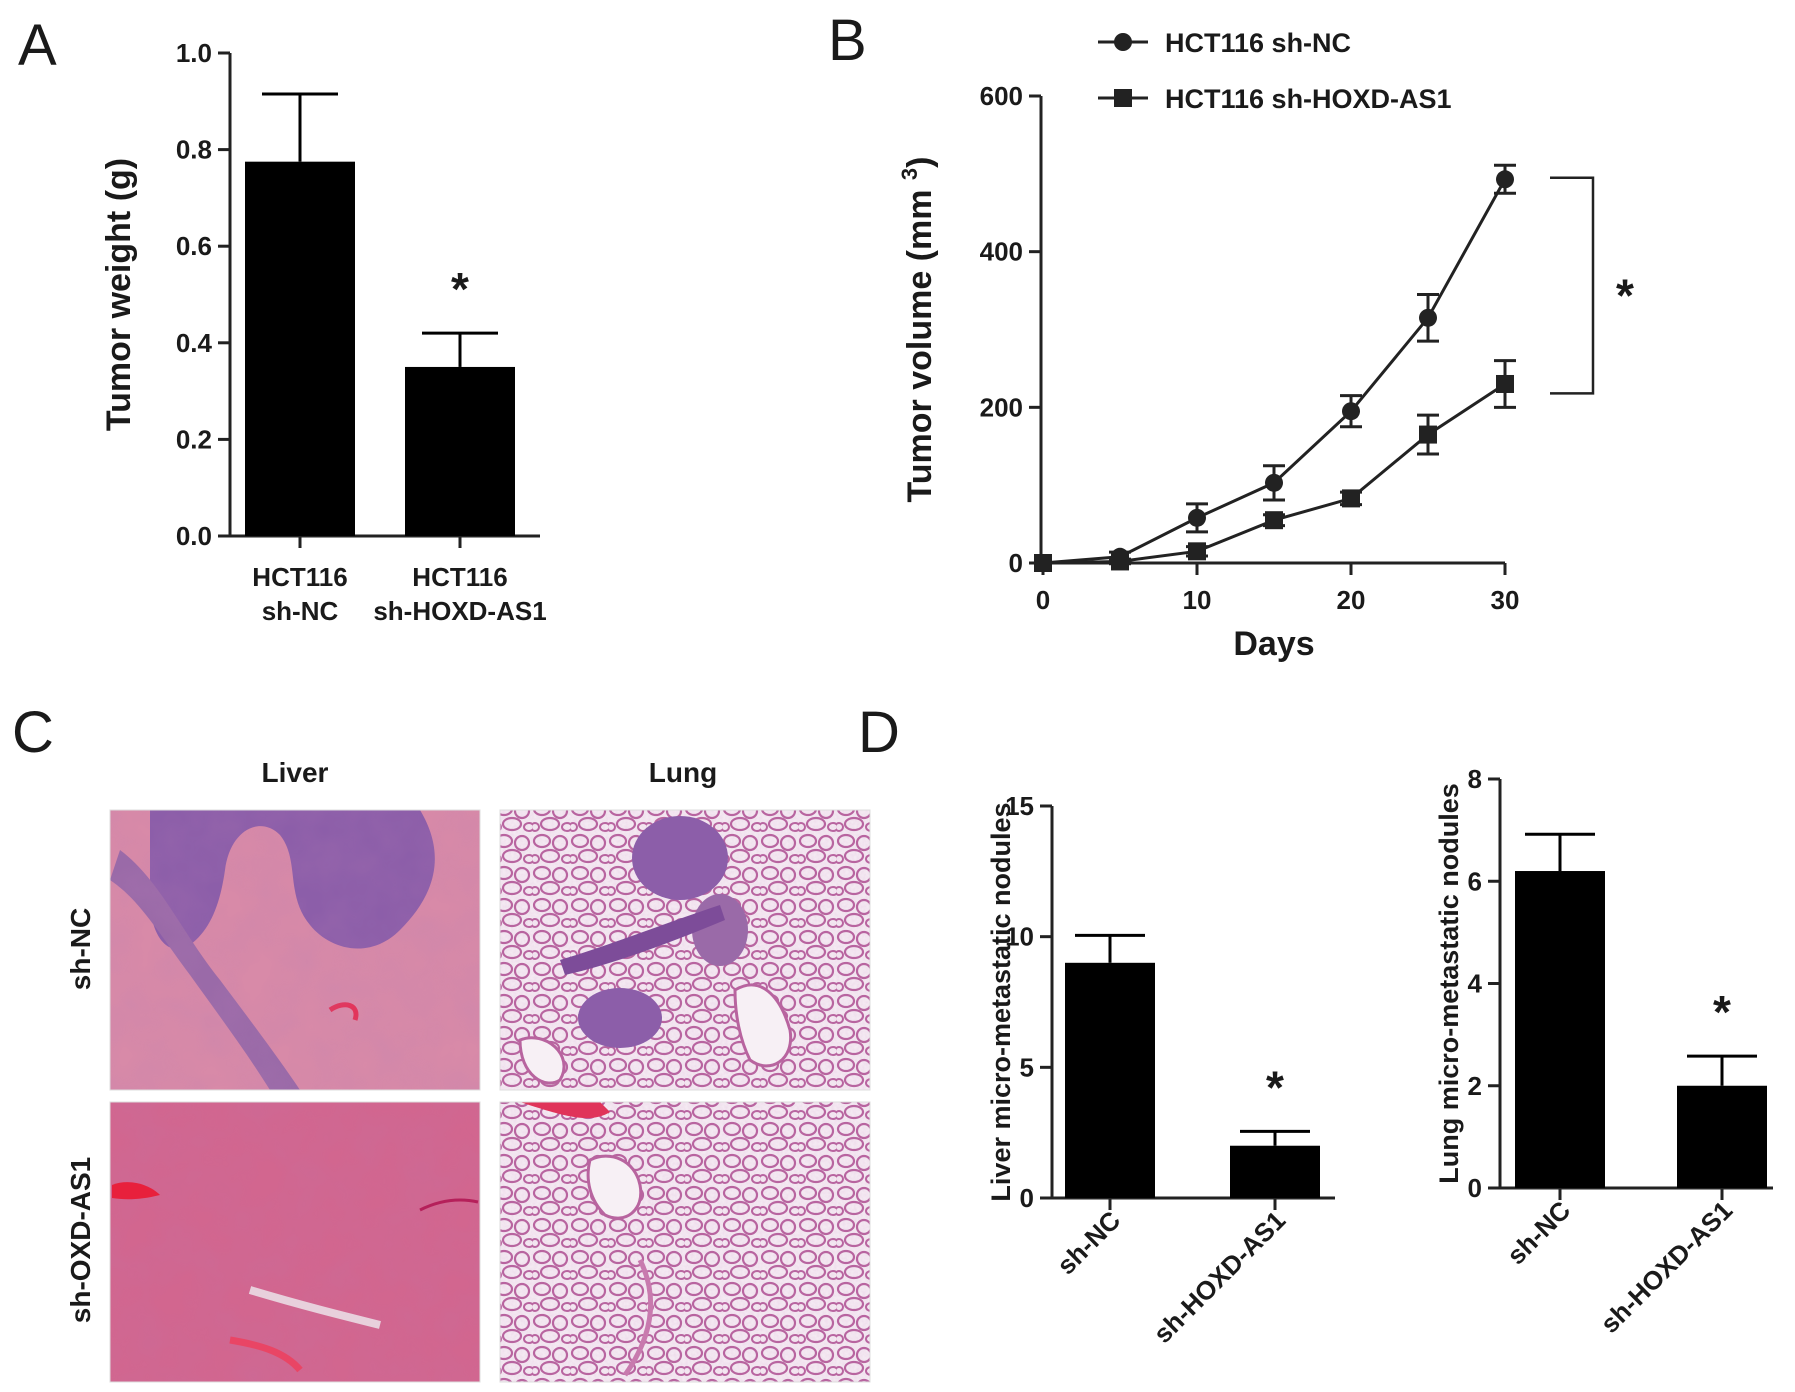 This screenshot has width=1795, height=1392. Describe the element at coordinates (295, 772) in the screenshot. I see `column-label-liver: Liver` at that location.